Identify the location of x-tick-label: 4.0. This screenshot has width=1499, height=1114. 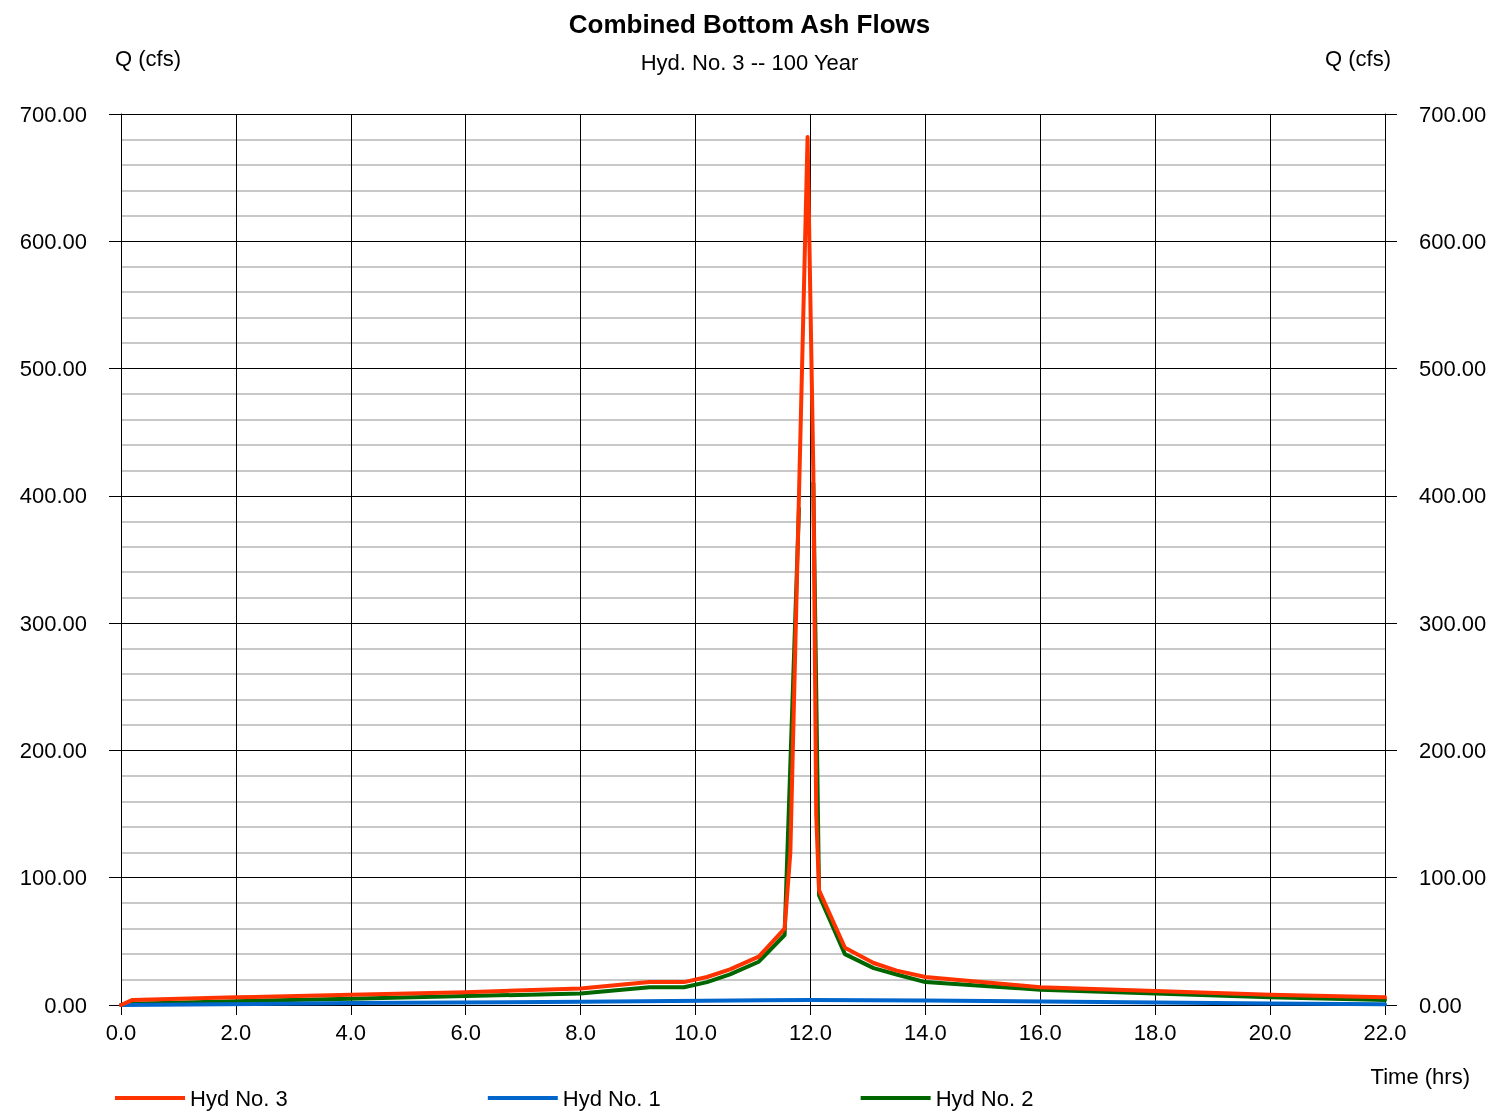
(351, 1032).